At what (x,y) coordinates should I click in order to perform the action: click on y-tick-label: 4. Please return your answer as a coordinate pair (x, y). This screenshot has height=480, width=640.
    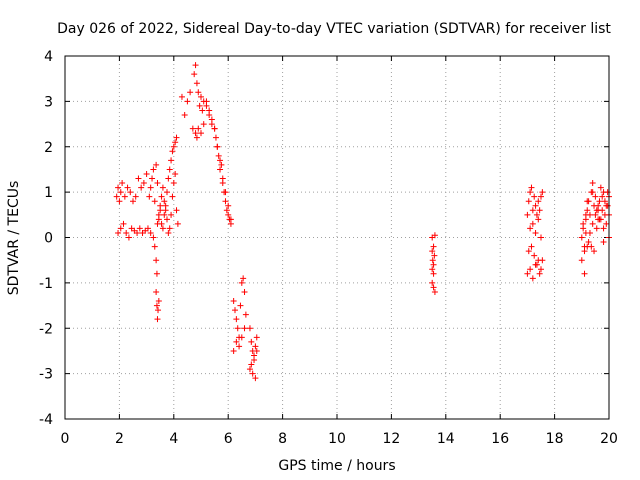
    Looking at the image, I should click on (48, 57).